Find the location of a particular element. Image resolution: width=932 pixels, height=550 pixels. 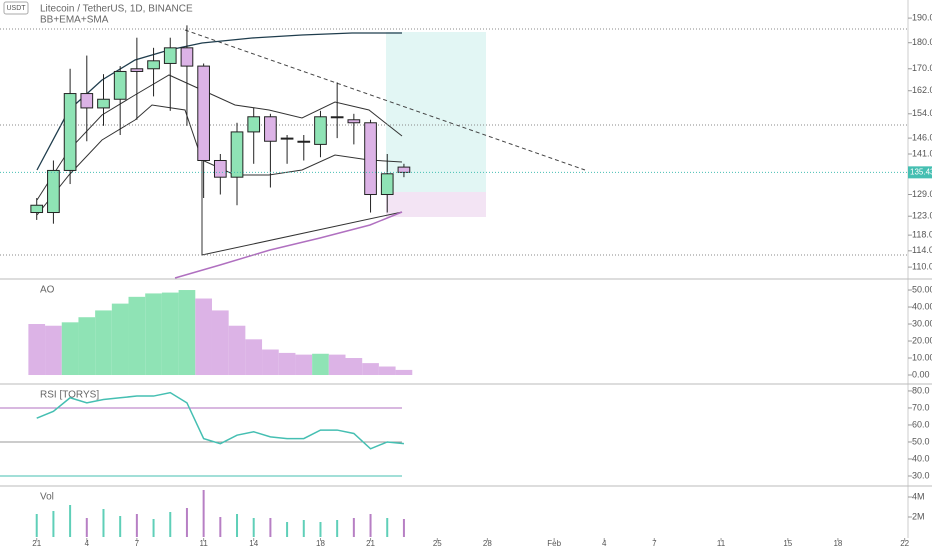

y-tick-label: 4M is located at coordinates (918, 496).